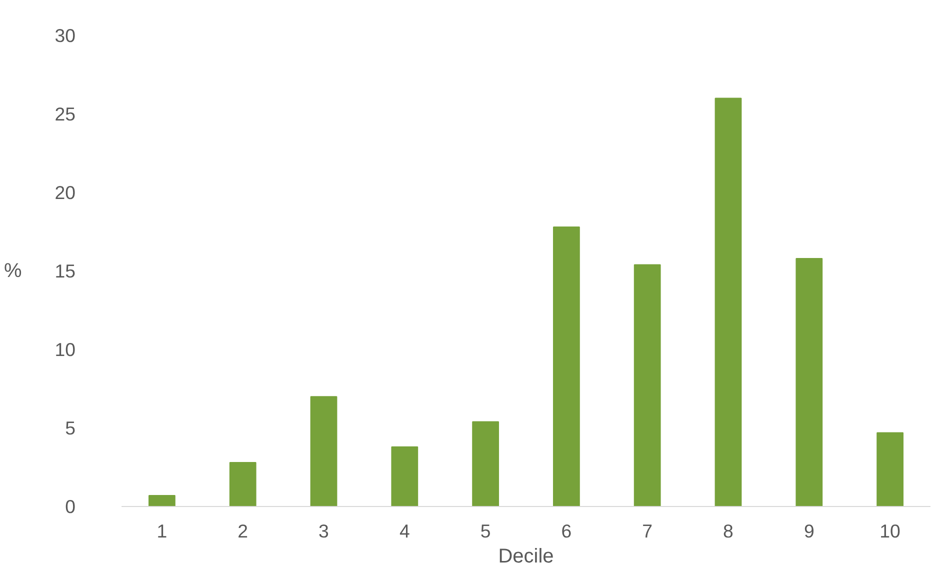  What do you see at coordinates (728, 531) in the screenshot?
I see `x-tick-label: 8` at bounding box center [728, 531].